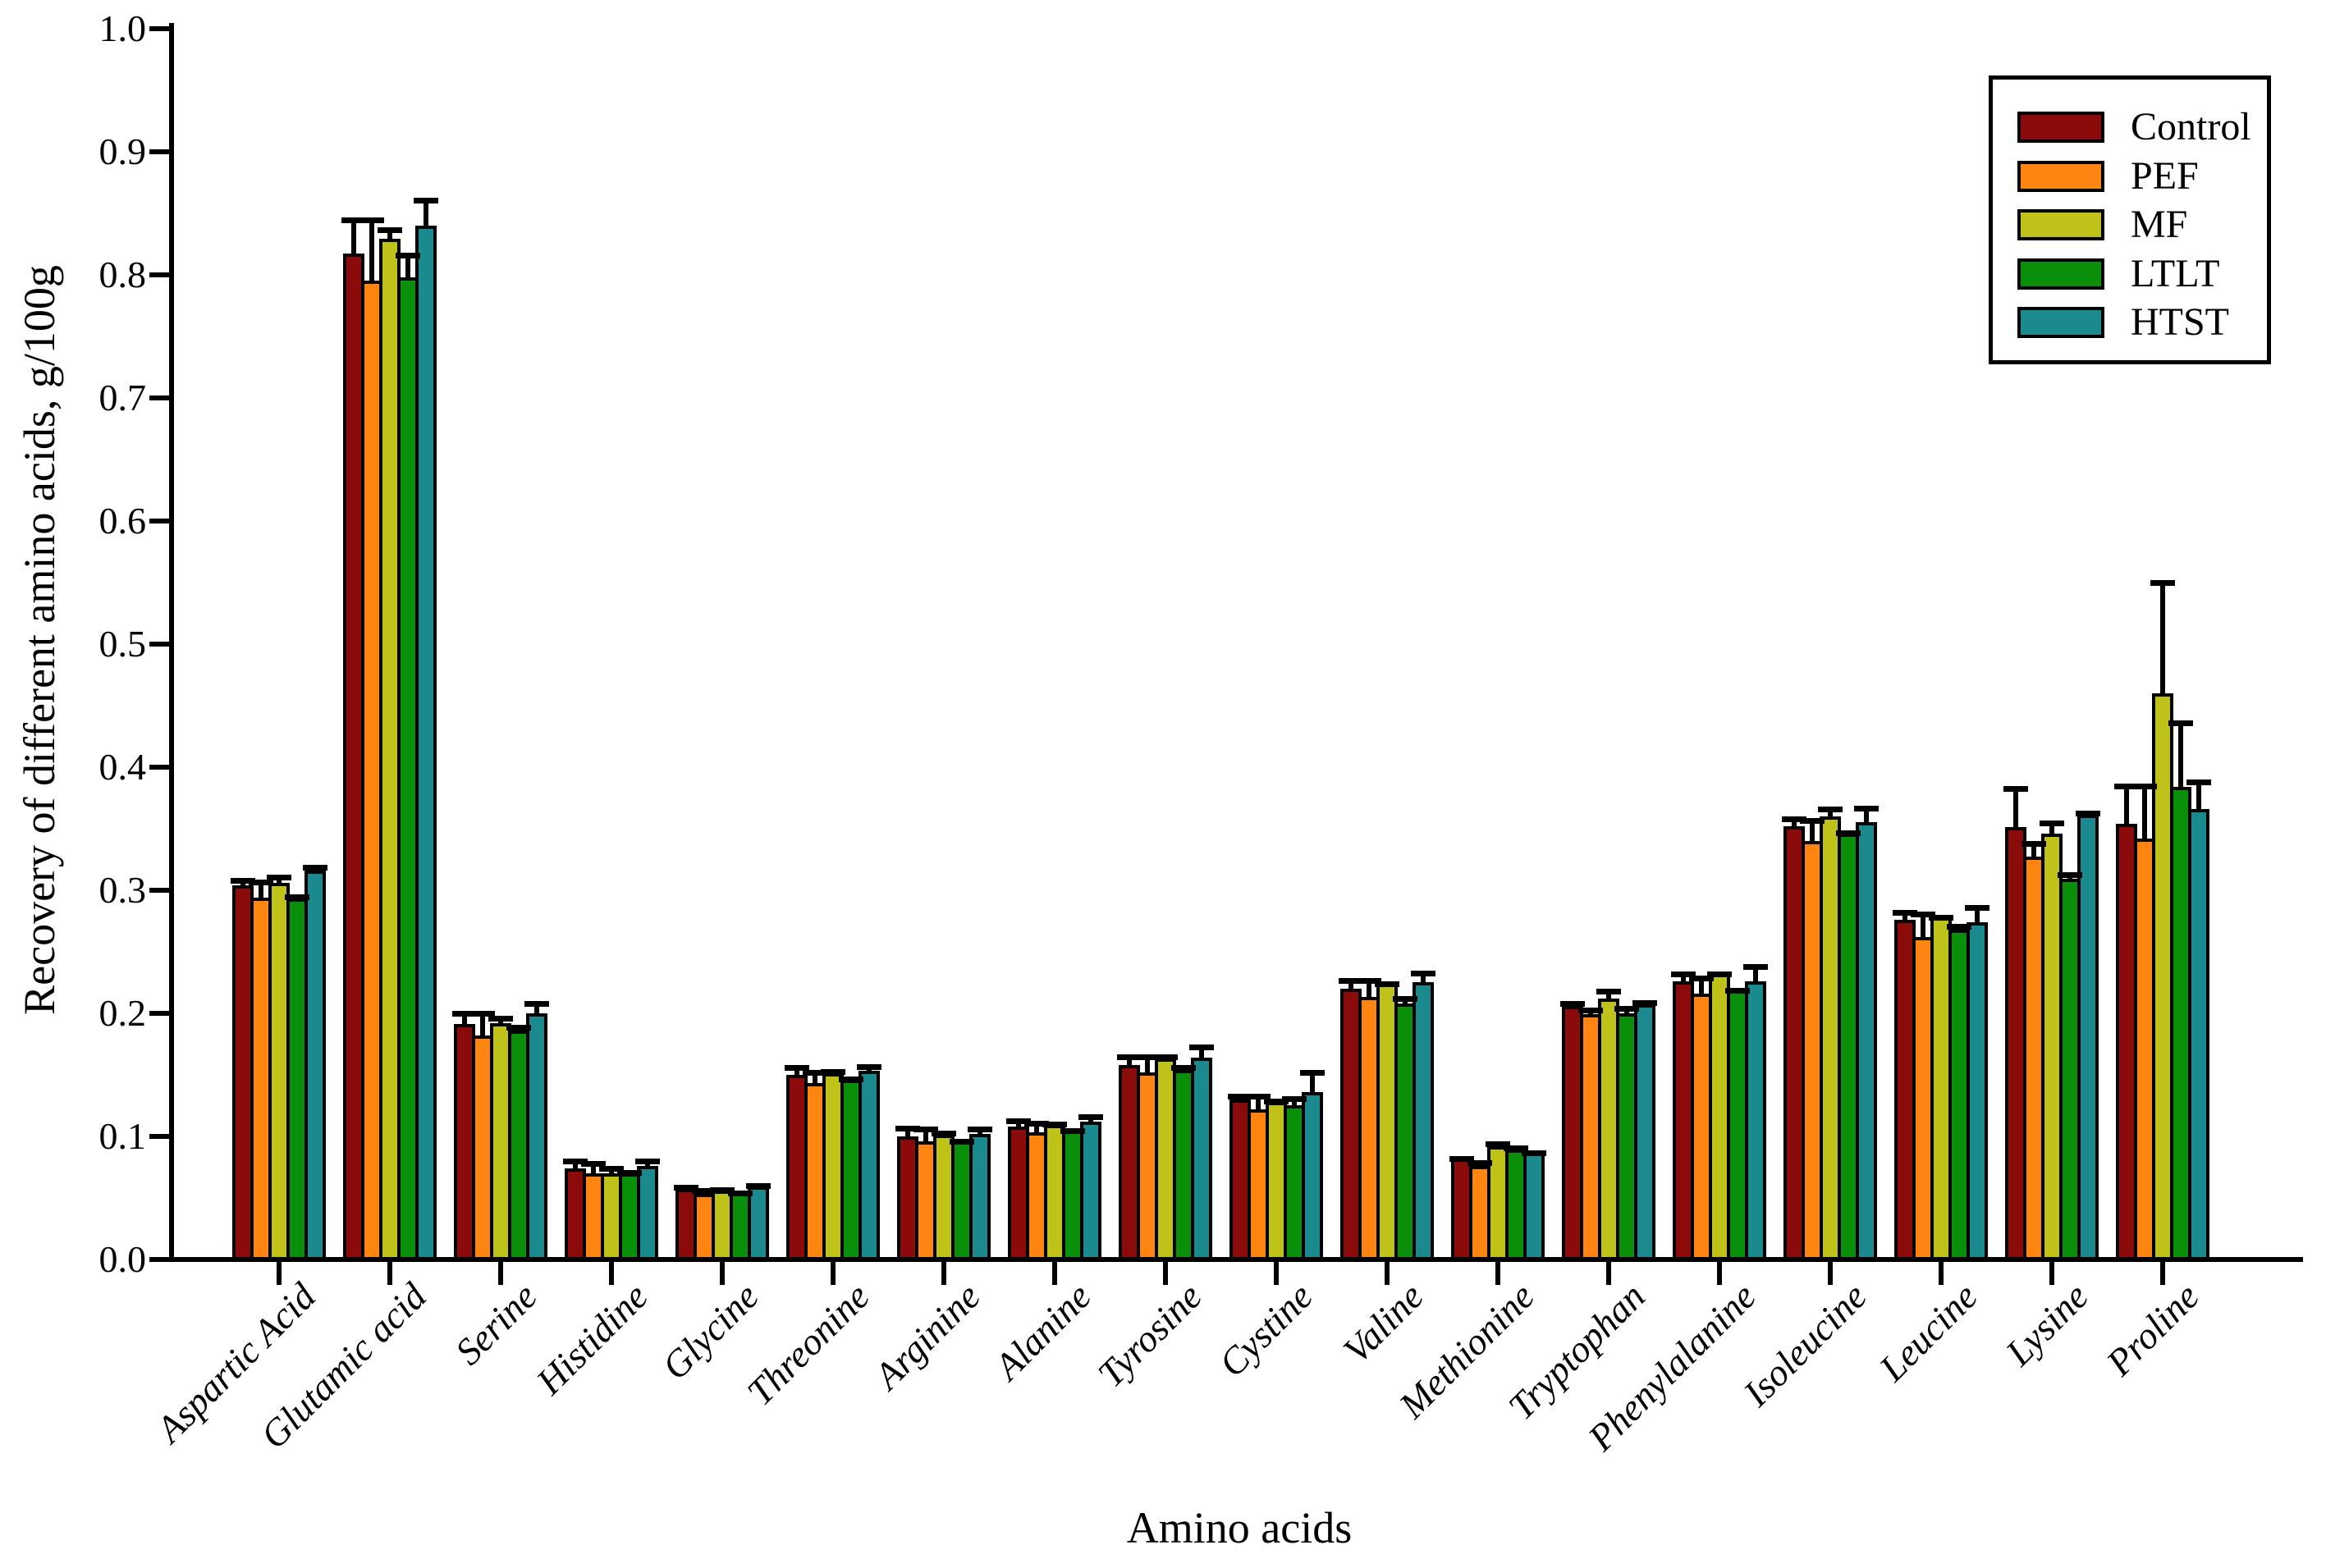 This screenshot has width=2326, height=1568. Describe the element at coordinates (2191, 127) in the screenshot. I see `legend-label-control: Control` at that location.